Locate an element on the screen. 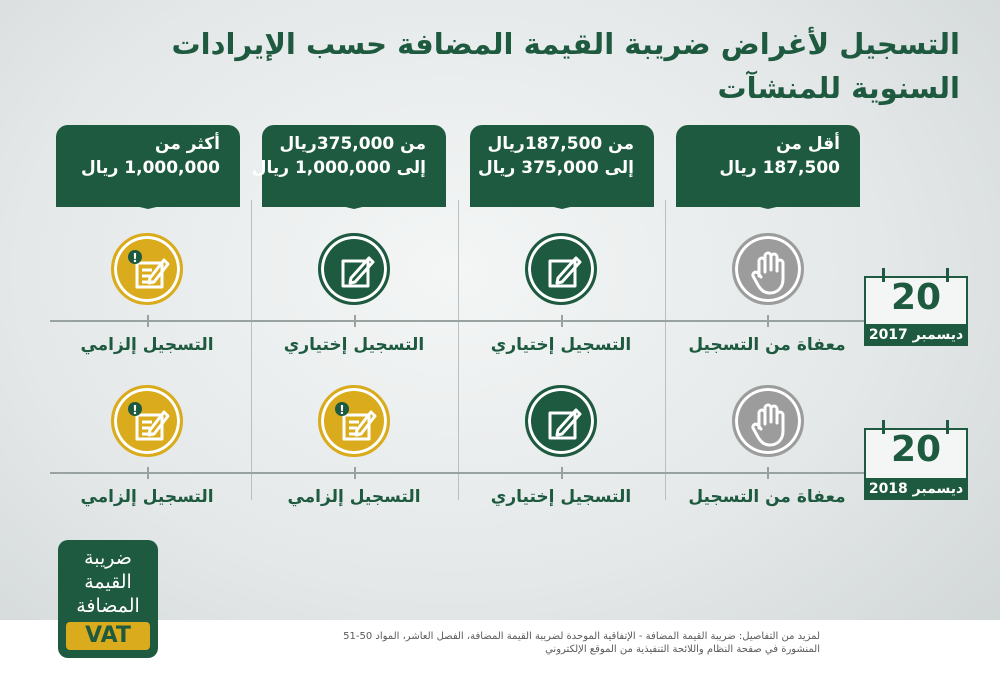 The height and width of the screenshot is (676, 1000). logo-line-1: ضريبة is located at coordinates (108, 558).